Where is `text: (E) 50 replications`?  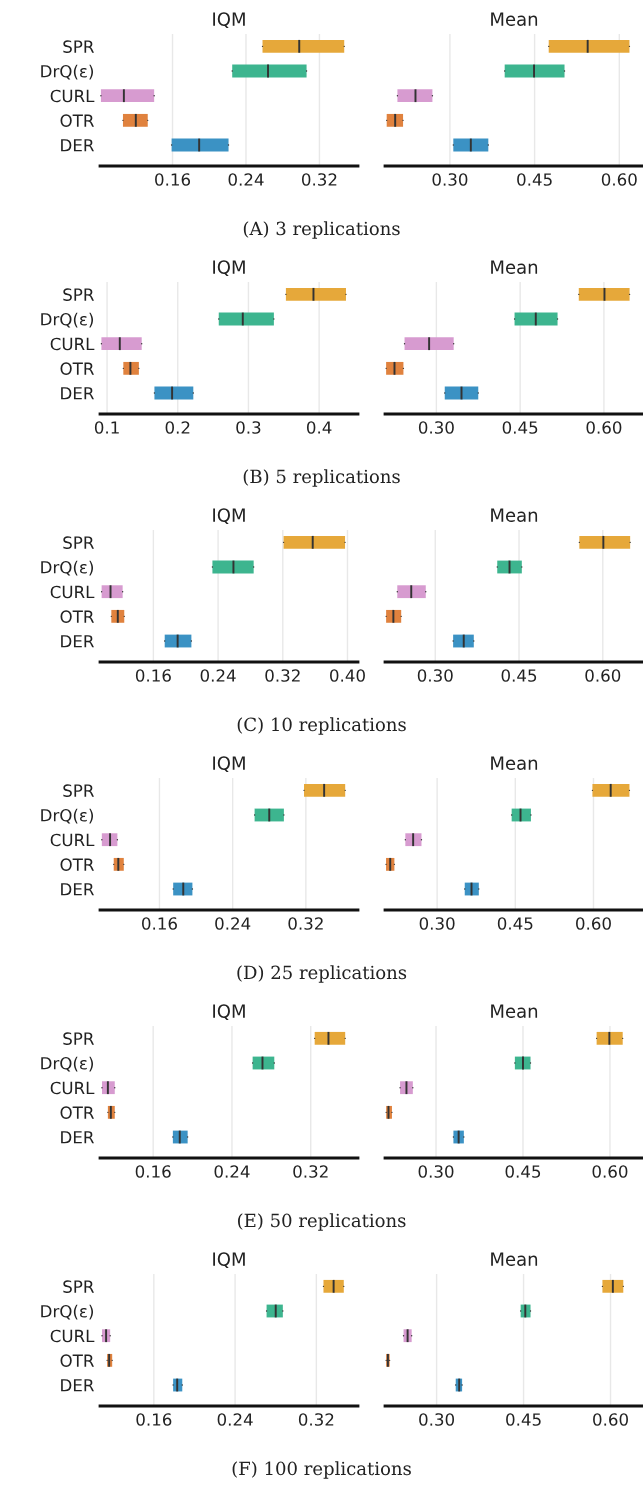 text: (E) 50 replications is located at coordinates (322, 1222).